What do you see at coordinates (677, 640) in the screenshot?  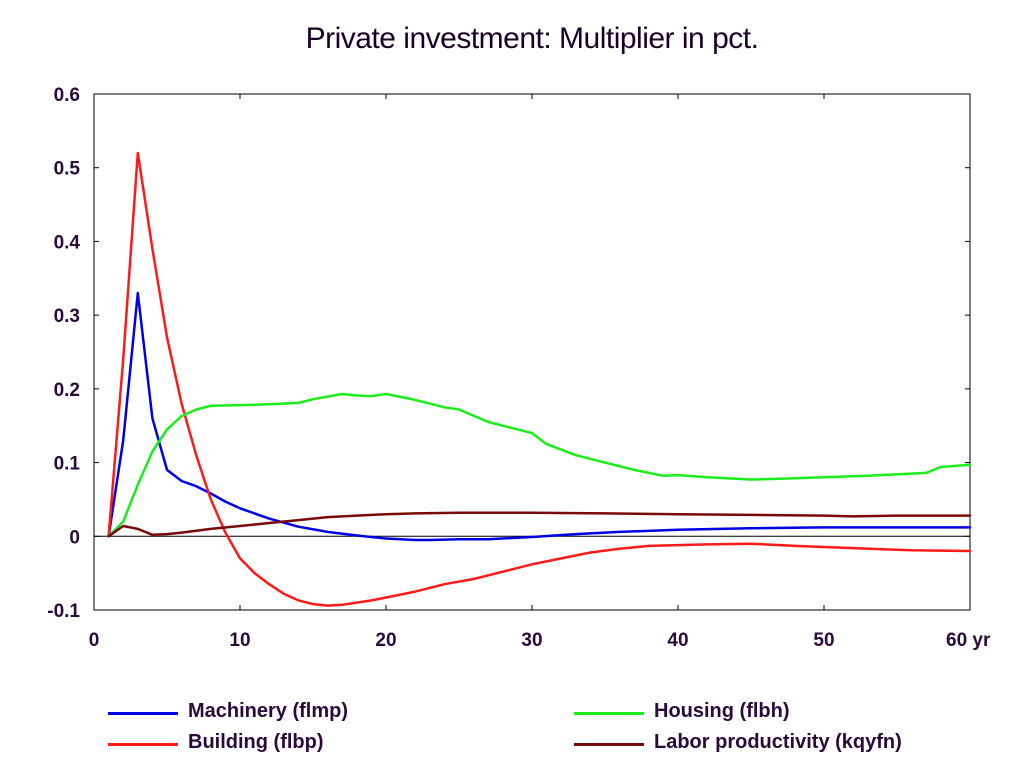 I see `x-tick-label: 40` at bounding box center [677, 640].